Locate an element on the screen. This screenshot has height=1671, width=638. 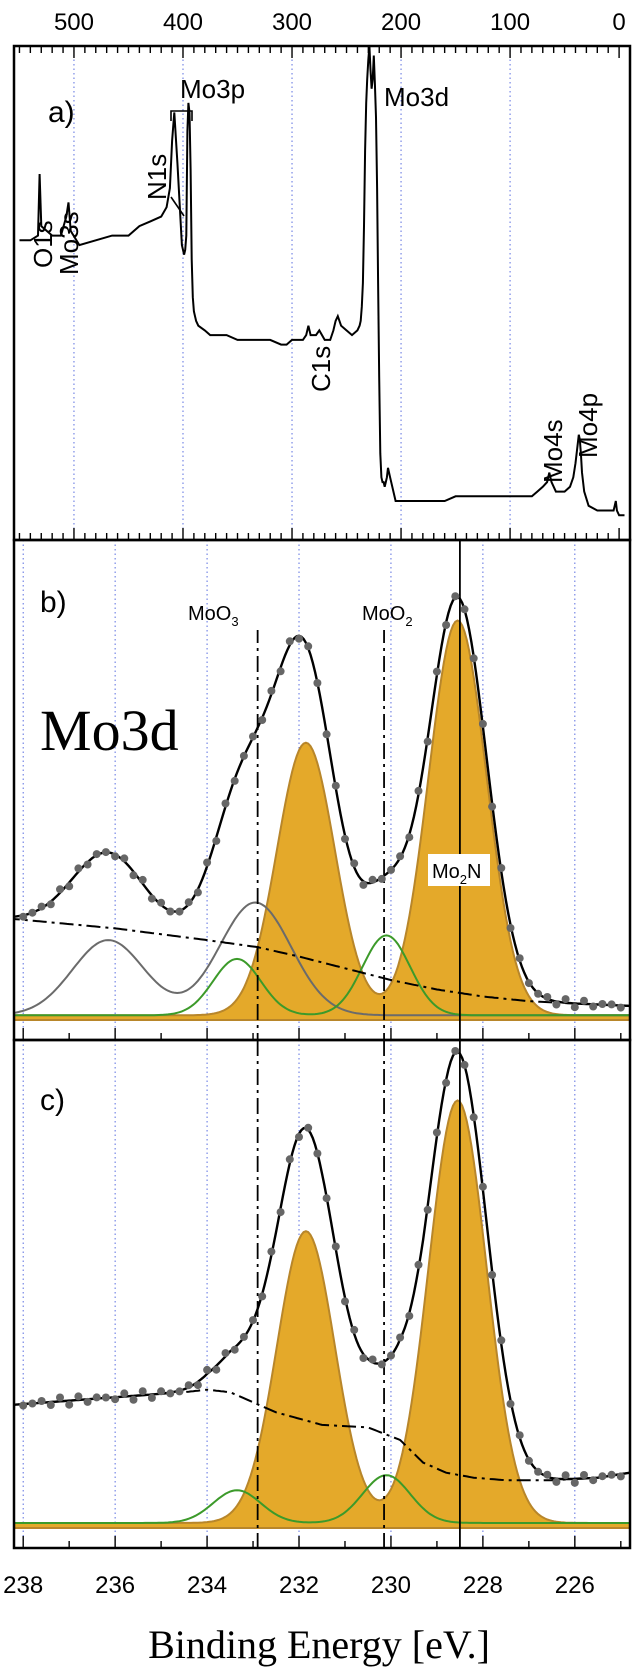
bottom-tick-label: 230 is located at coordinates (391, 1585).